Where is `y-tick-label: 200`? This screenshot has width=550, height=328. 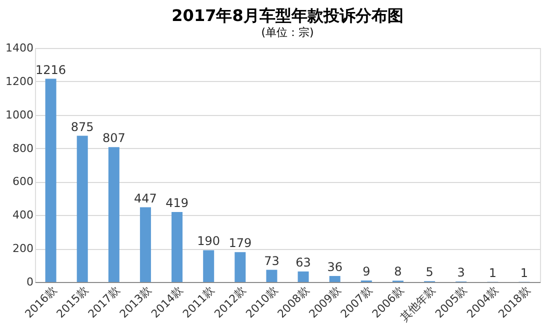
y-tick-label: 200 is located at coordinates (23, 249).